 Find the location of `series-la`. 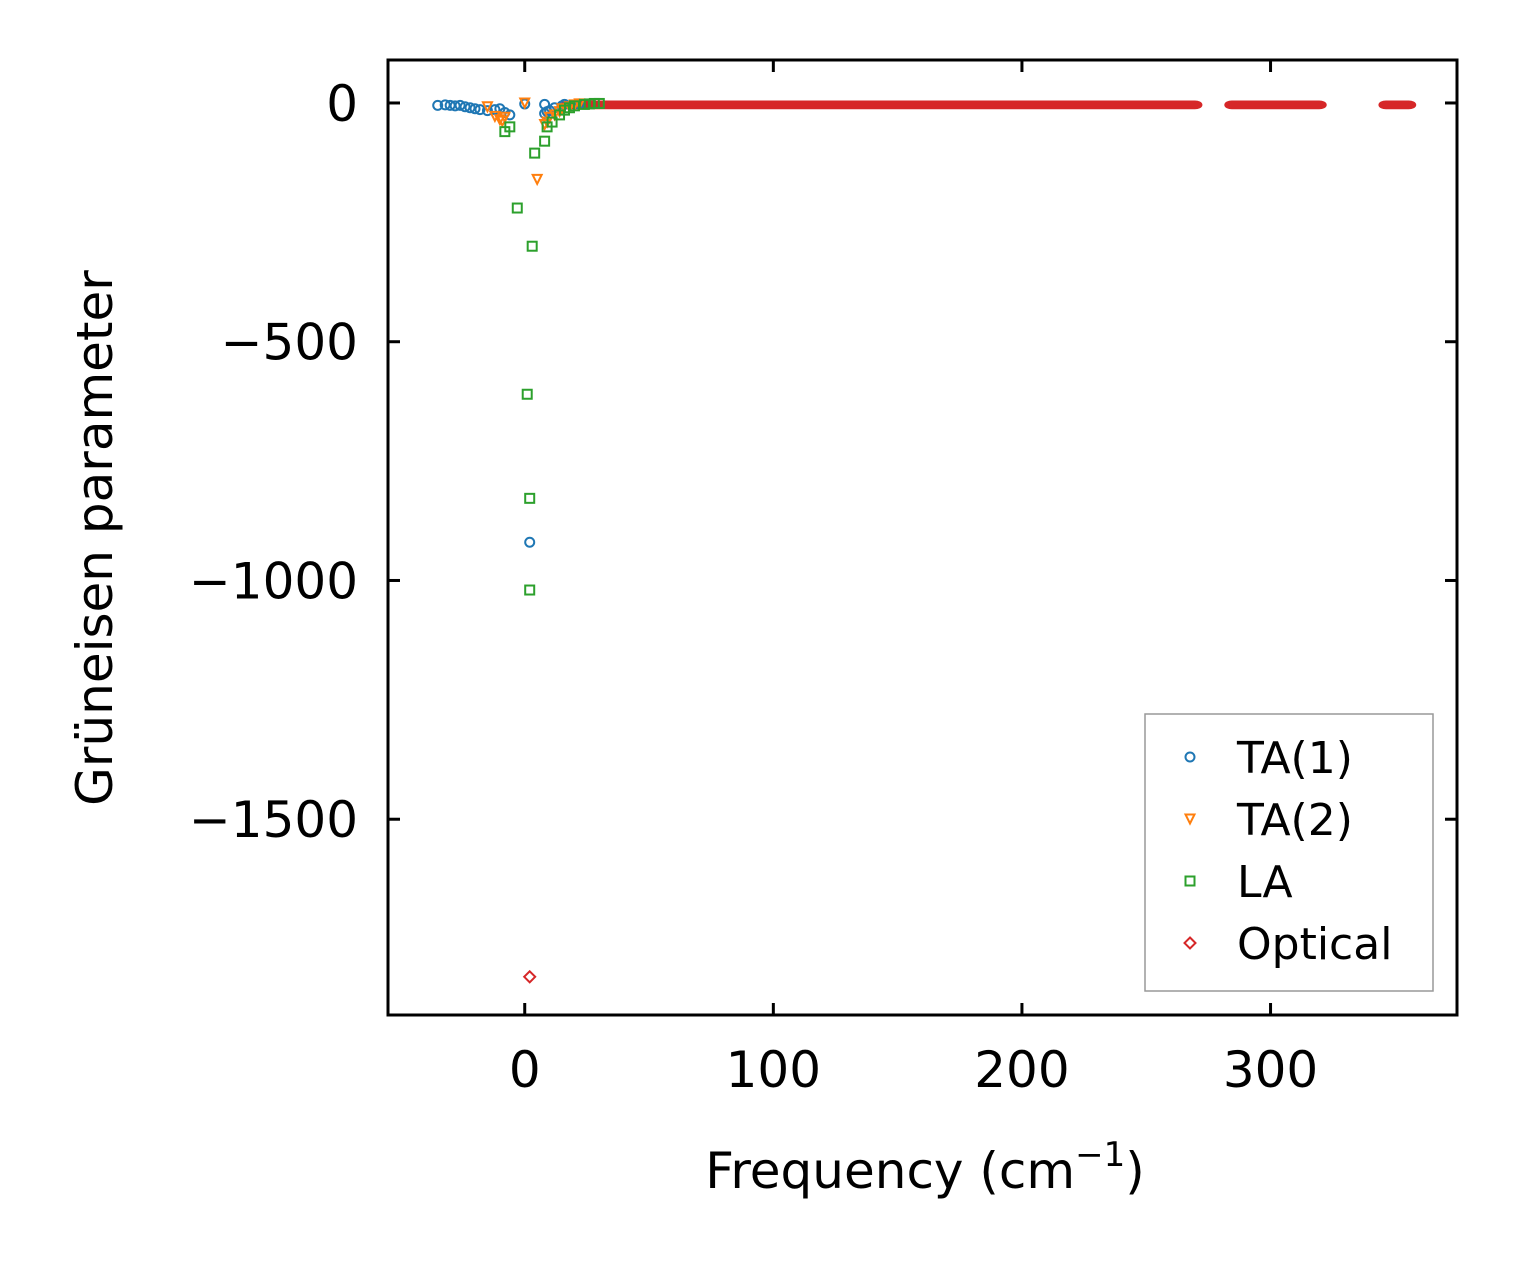

series-la is located at coordinates (552, 346).